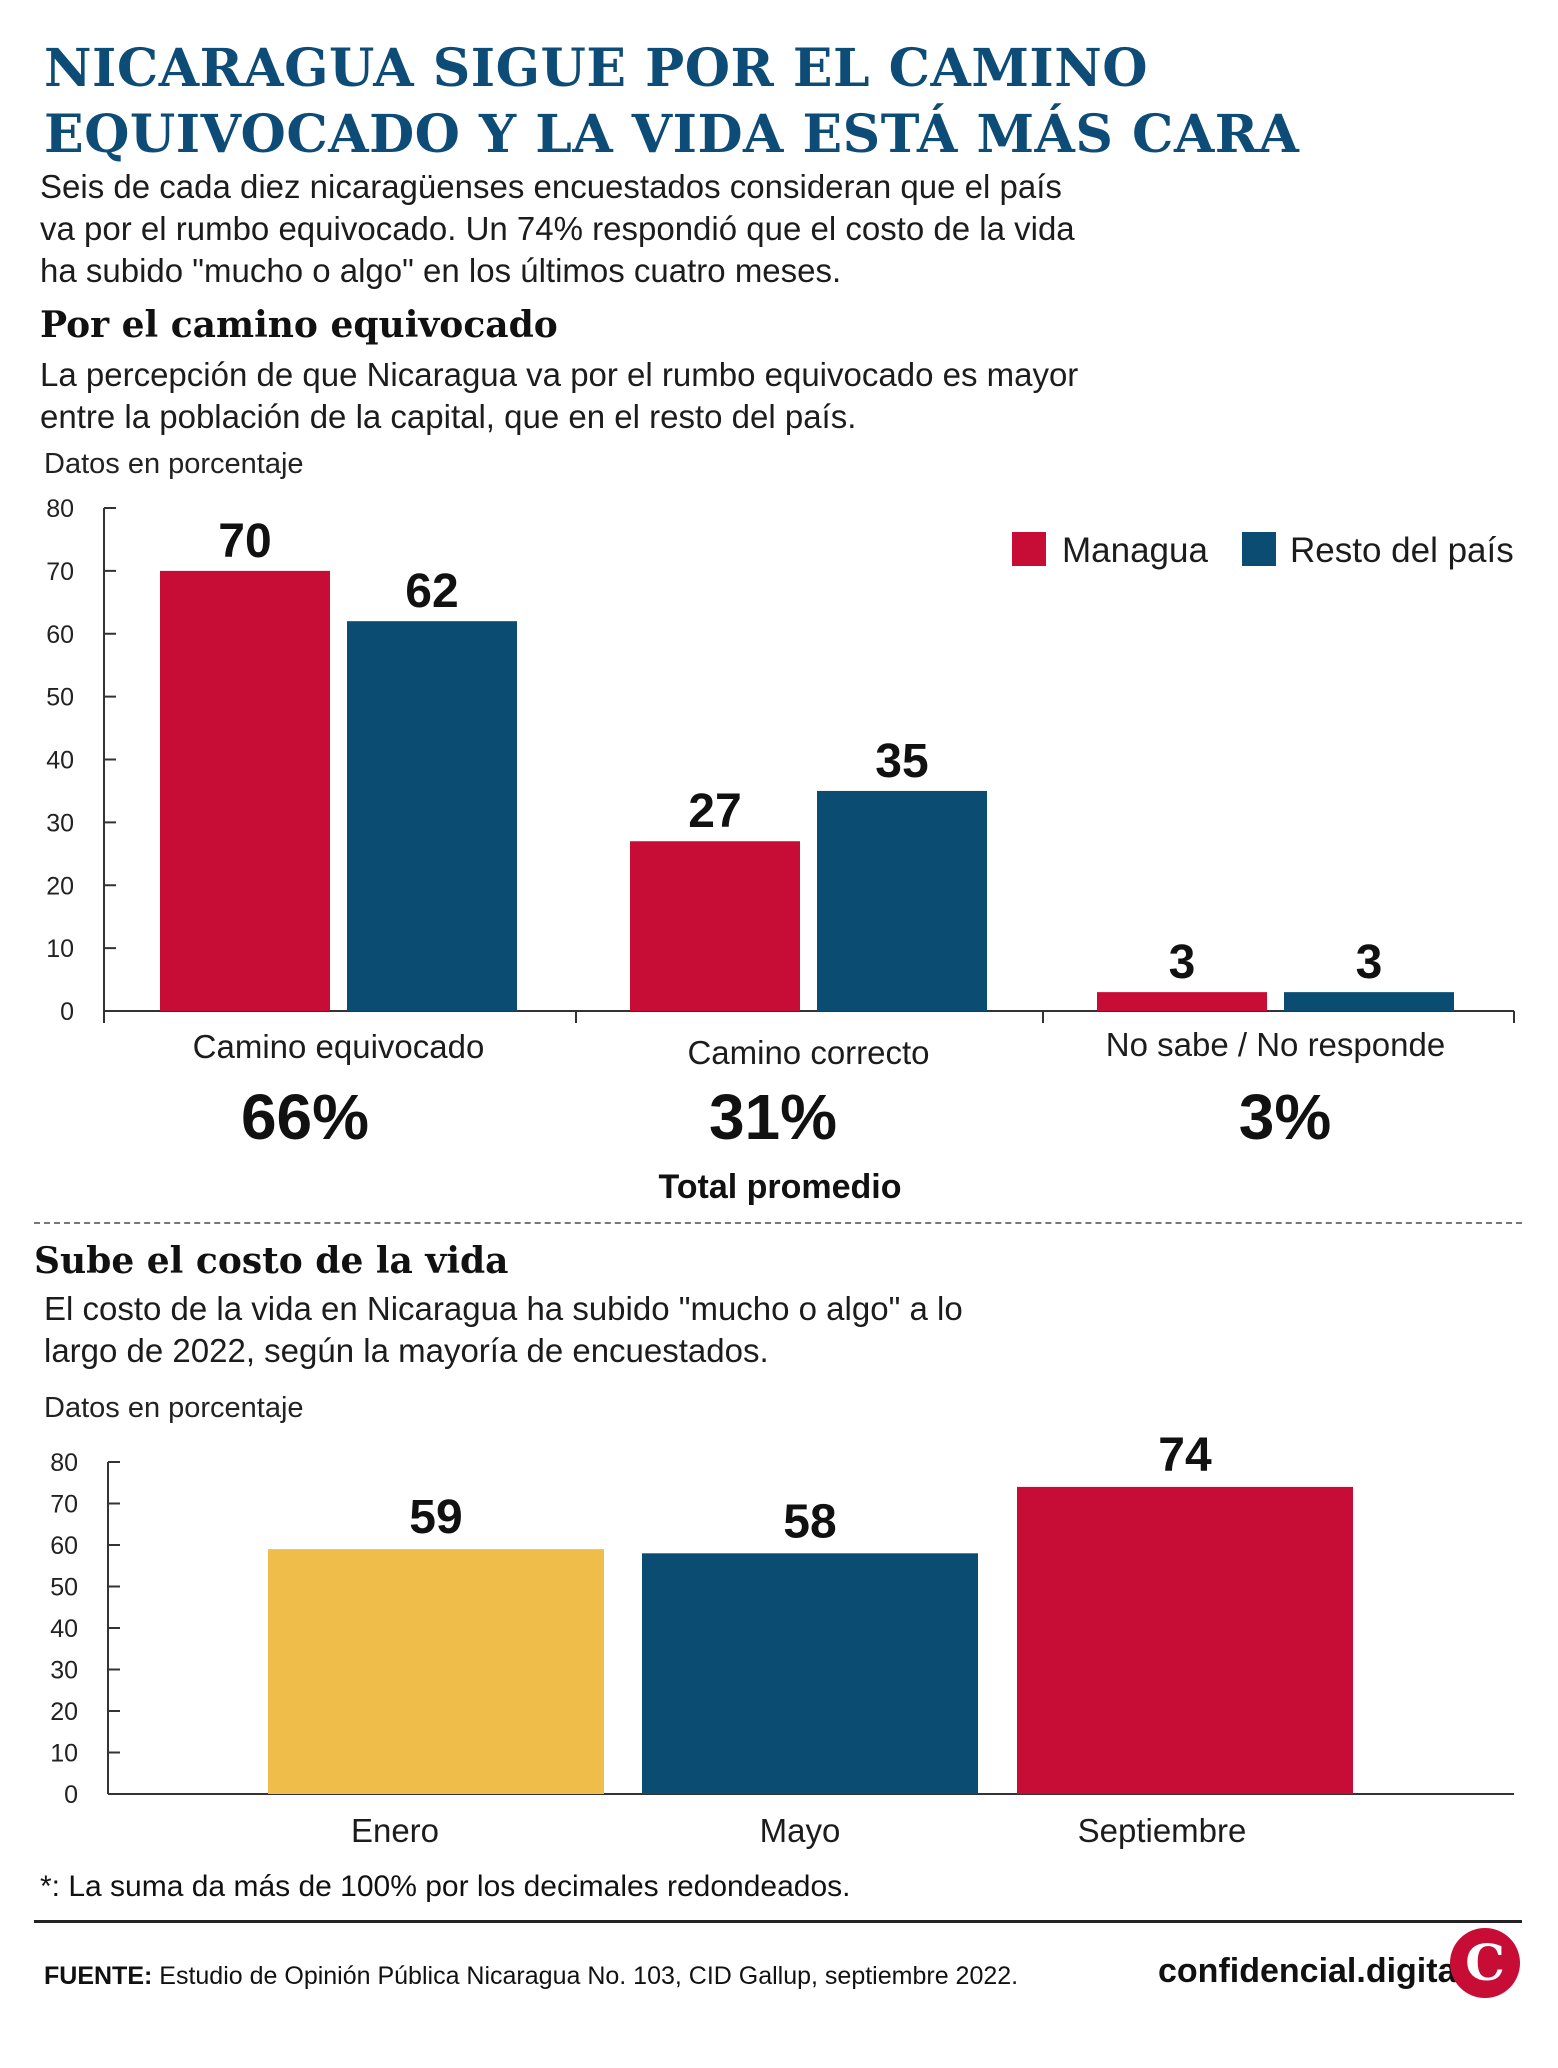 The height and width of the screenshot is (2068, 1558). I want to click on total-no-sabe: 3%, so click(1285, 1117).